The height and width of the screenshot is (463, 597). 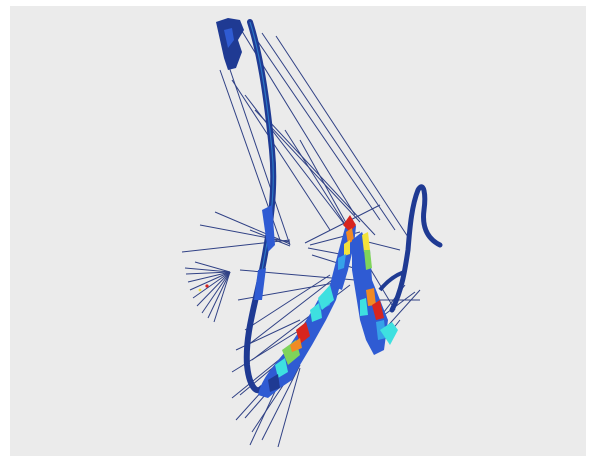 I want to click on central-ridge, so click(x=337, y=262).